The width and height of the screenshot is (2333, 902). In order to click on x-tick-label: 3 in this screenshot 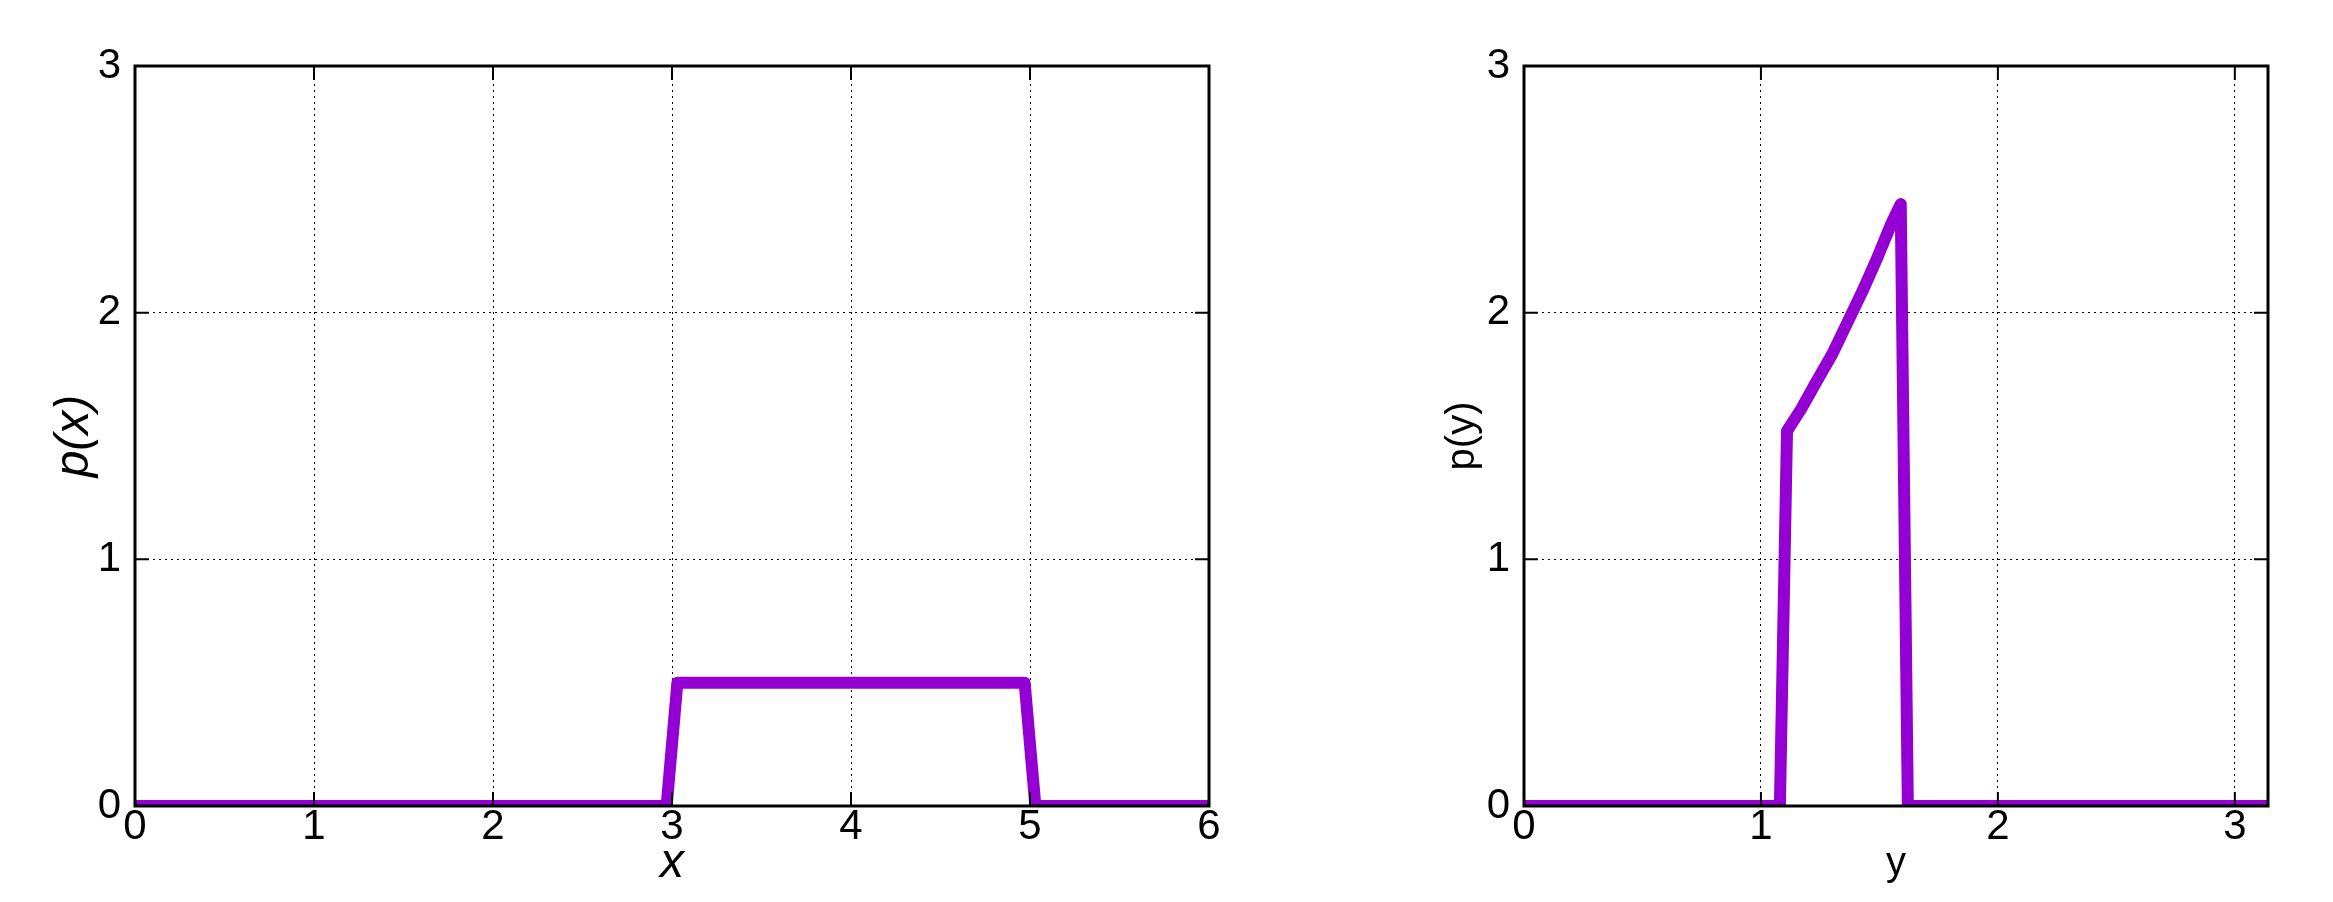, I will do `click(2235, 824)`.